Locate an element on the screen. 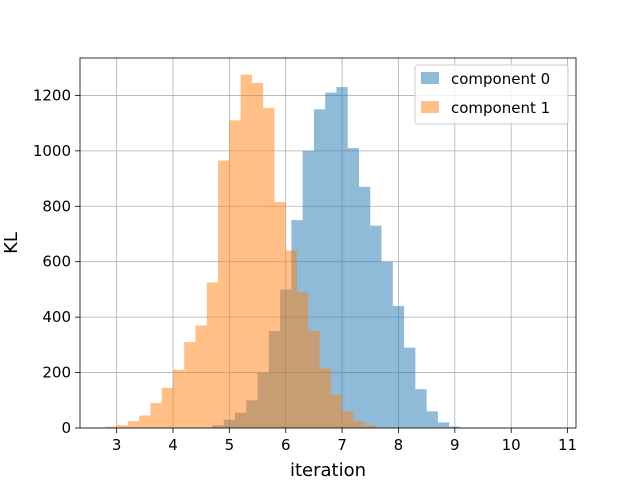 This screenshot has width=640, height=480. x-tick-label: 6 is located at coordinates (286, 445).